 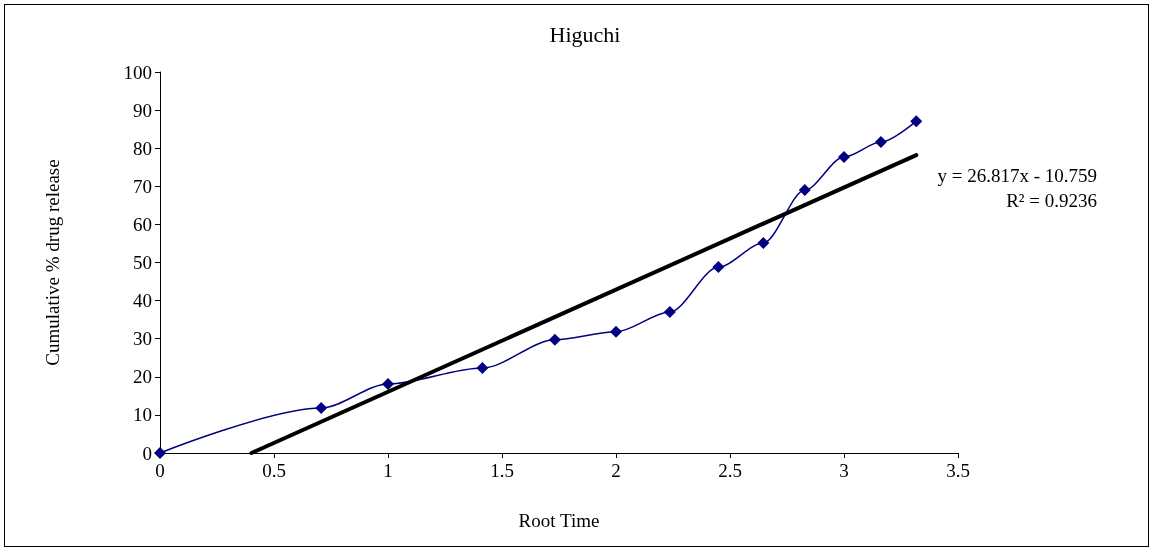 What do you see at coordinates (559, 520) in the screenshot?
I see `x-axis-title: Root Time` at bounding box center [559, 520].